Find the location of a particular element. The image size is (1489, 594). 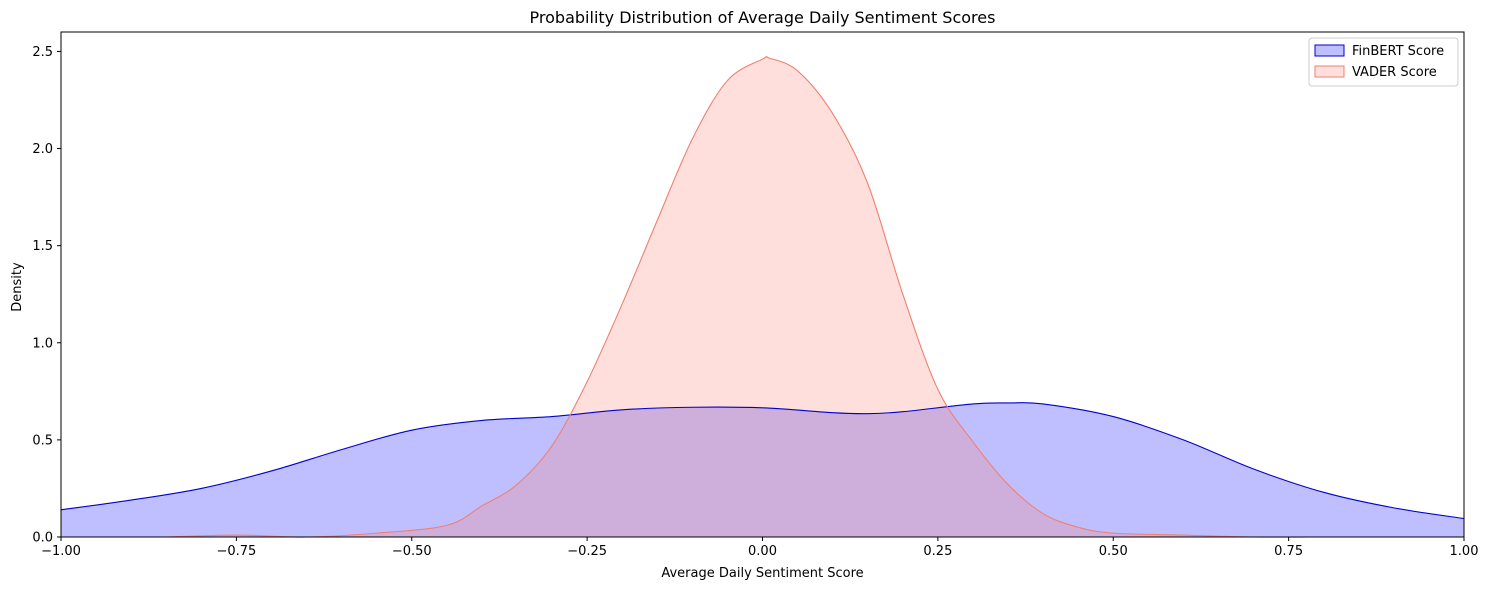

legend-swatch-vader is located at coordinates (1329, 71).